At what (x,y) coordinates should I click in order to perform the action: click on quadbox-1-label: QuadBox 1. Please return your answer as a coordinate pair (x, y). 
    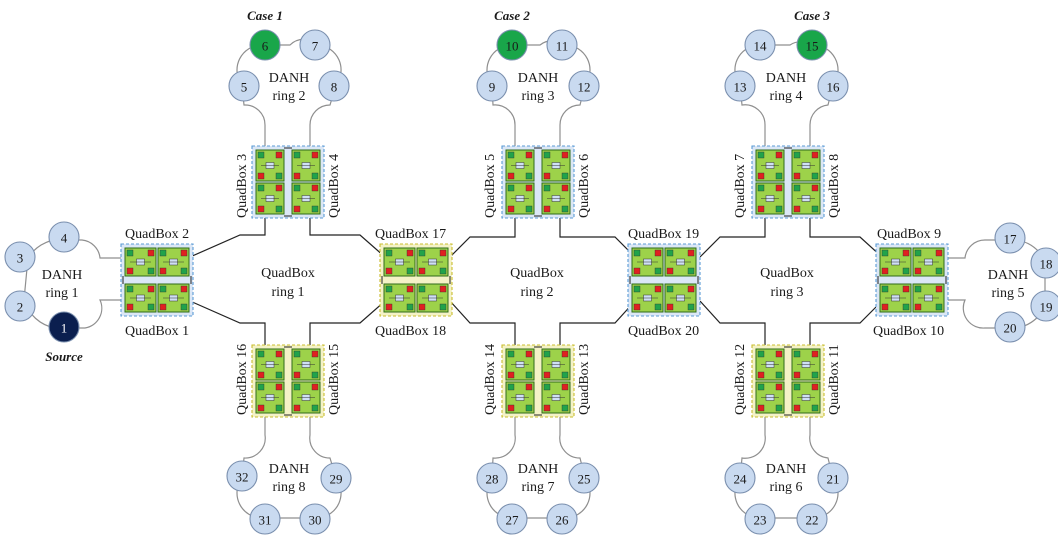
    Looking at the image, I should click on (157, 331).